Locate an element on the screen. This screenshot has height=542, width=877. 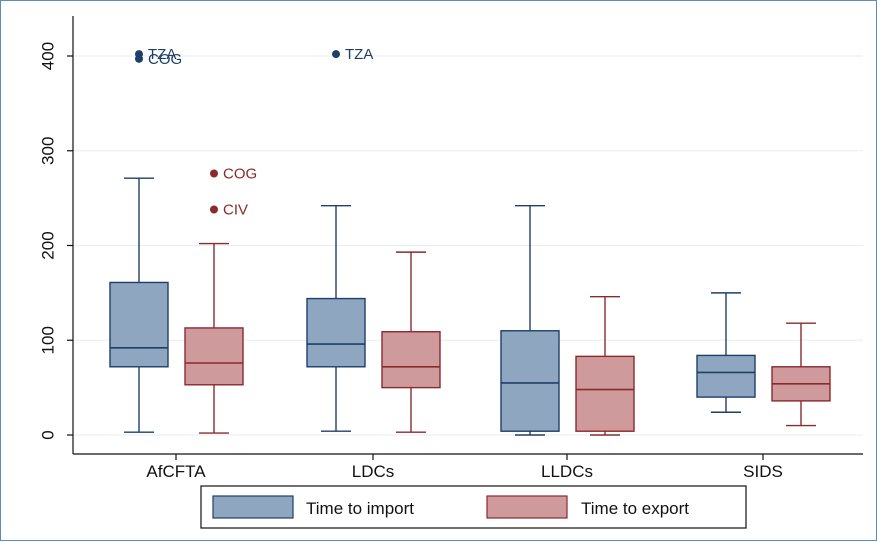
outlier-label: CIV is located at coordinates (235, 209).